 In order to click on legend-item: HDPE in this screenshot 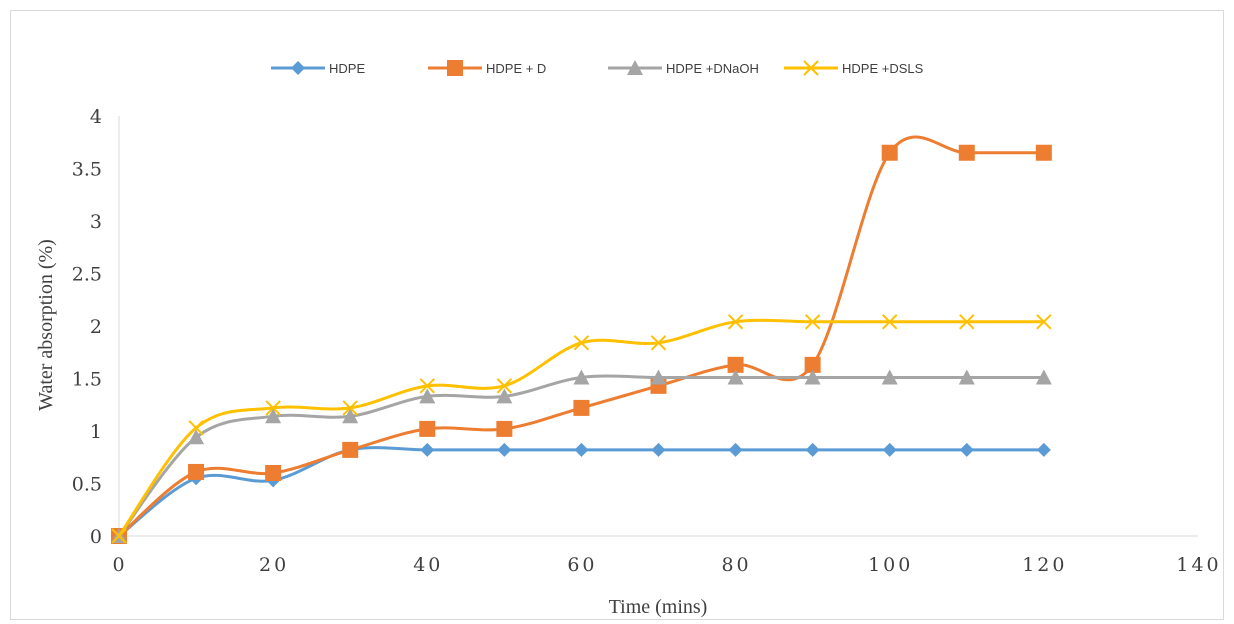, I will do `click(318, 68)`.